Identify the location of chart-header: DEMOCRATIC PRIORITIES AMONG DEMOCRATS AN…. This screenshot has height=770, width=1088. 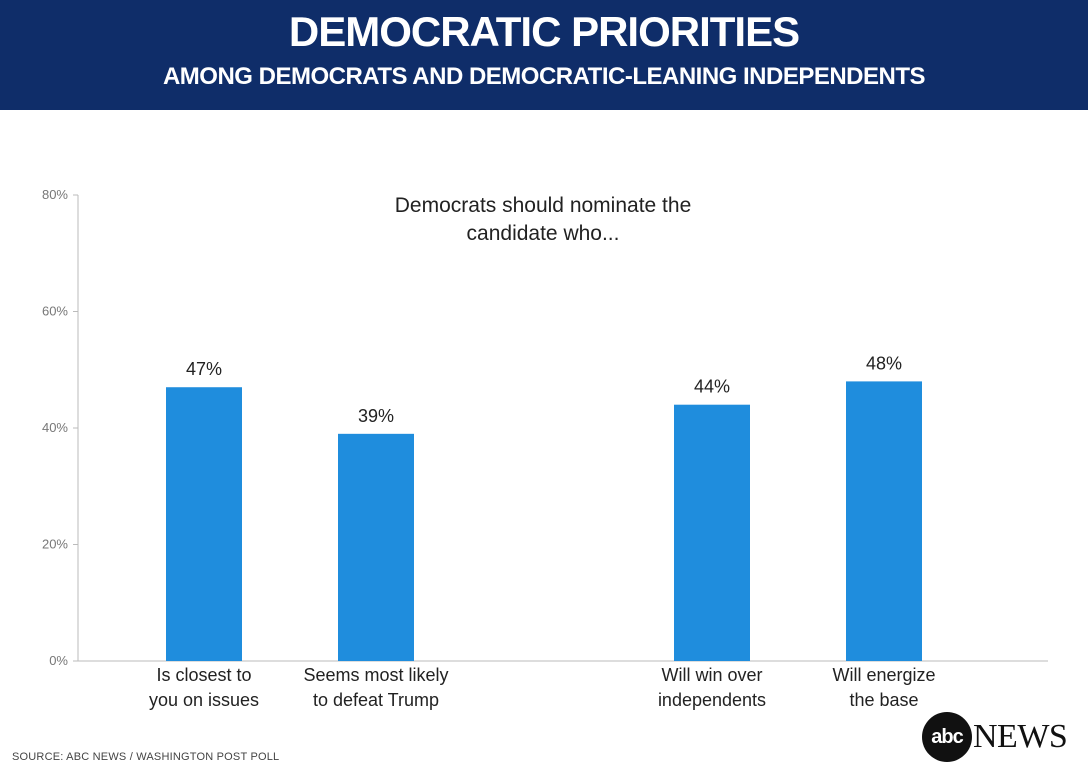
(544, 55).